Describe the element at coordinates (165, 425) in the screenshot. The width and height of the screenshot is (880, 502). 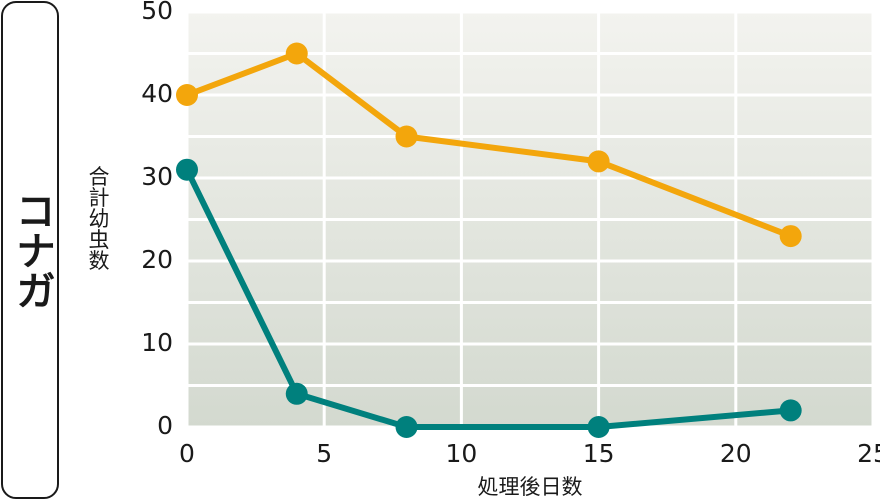
I see `y-tick-label: 0` at that location.